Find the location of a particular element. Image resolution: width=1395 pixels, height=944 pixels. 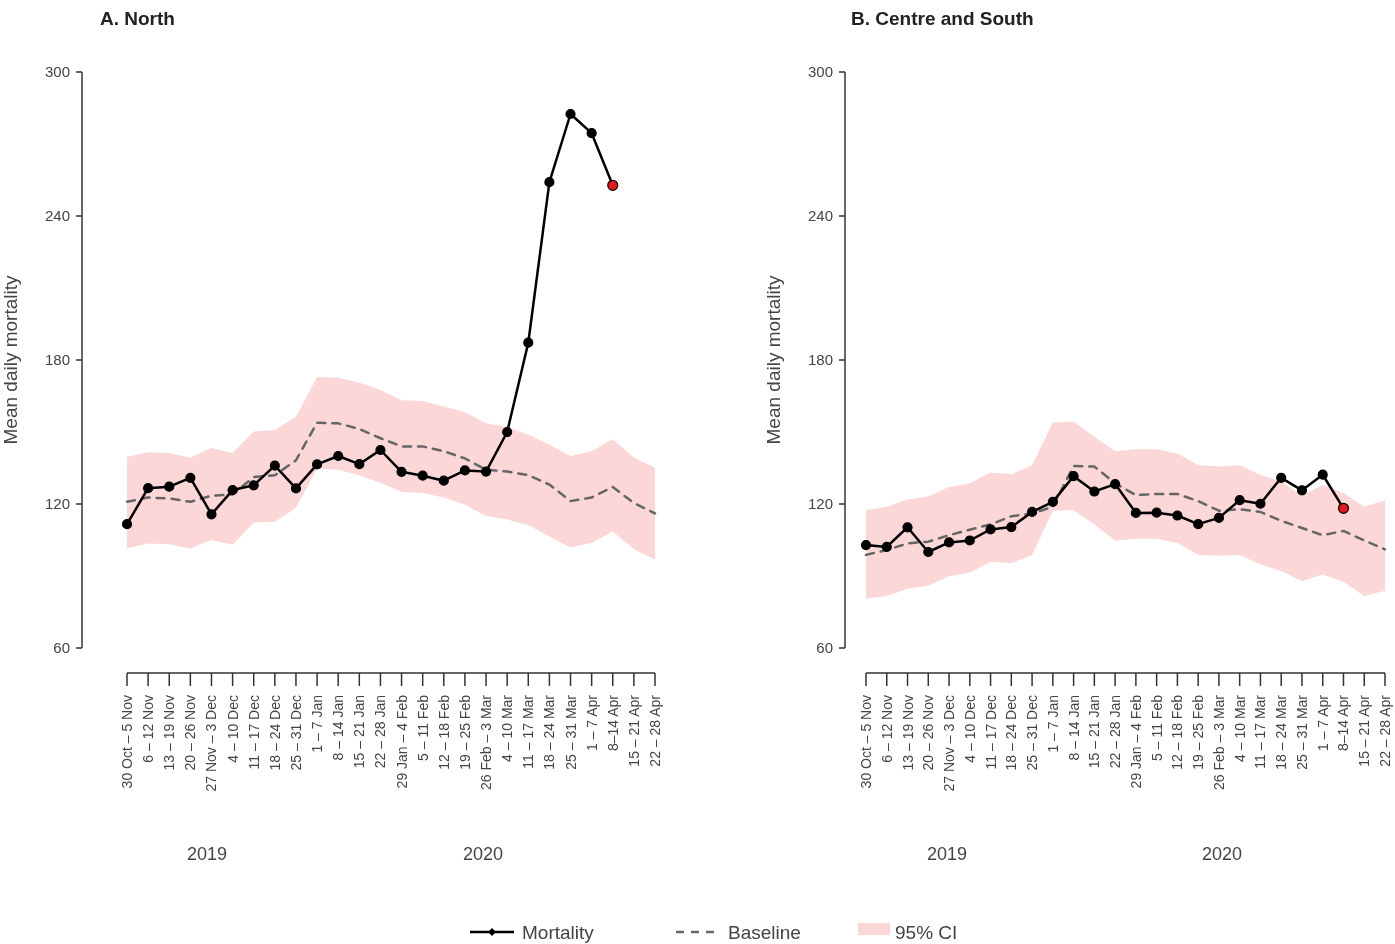

legend-label: 95% CI is located at coordinates (926, 932).